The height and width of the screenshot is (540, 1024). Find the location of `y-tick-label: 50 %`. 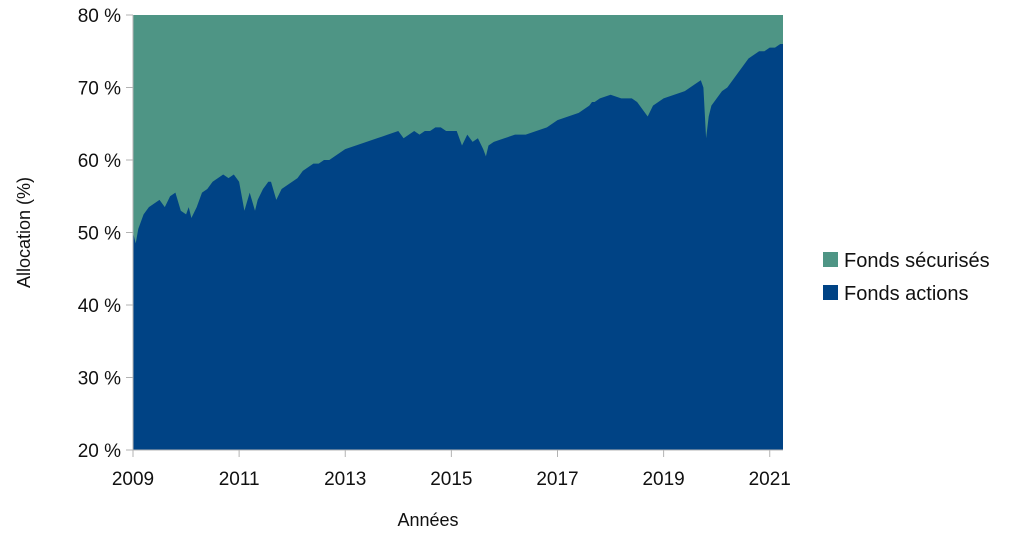

y-tick-label: 50 % is located at coordinates (99, 234).